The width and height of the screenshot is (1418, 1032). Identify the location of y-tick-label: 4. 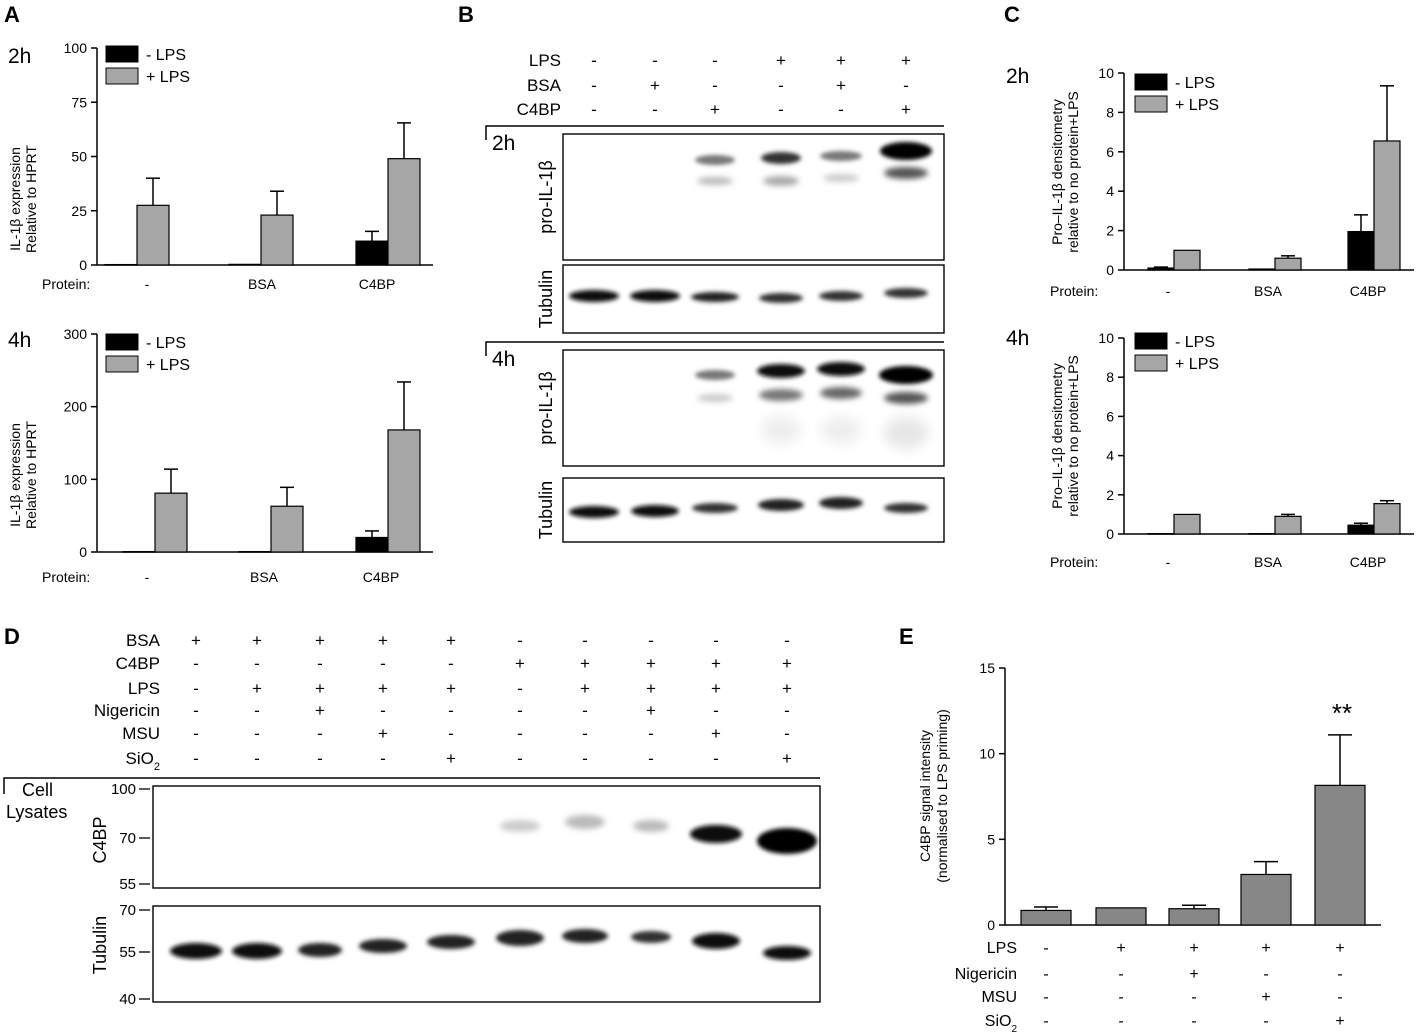
(1110, 191).